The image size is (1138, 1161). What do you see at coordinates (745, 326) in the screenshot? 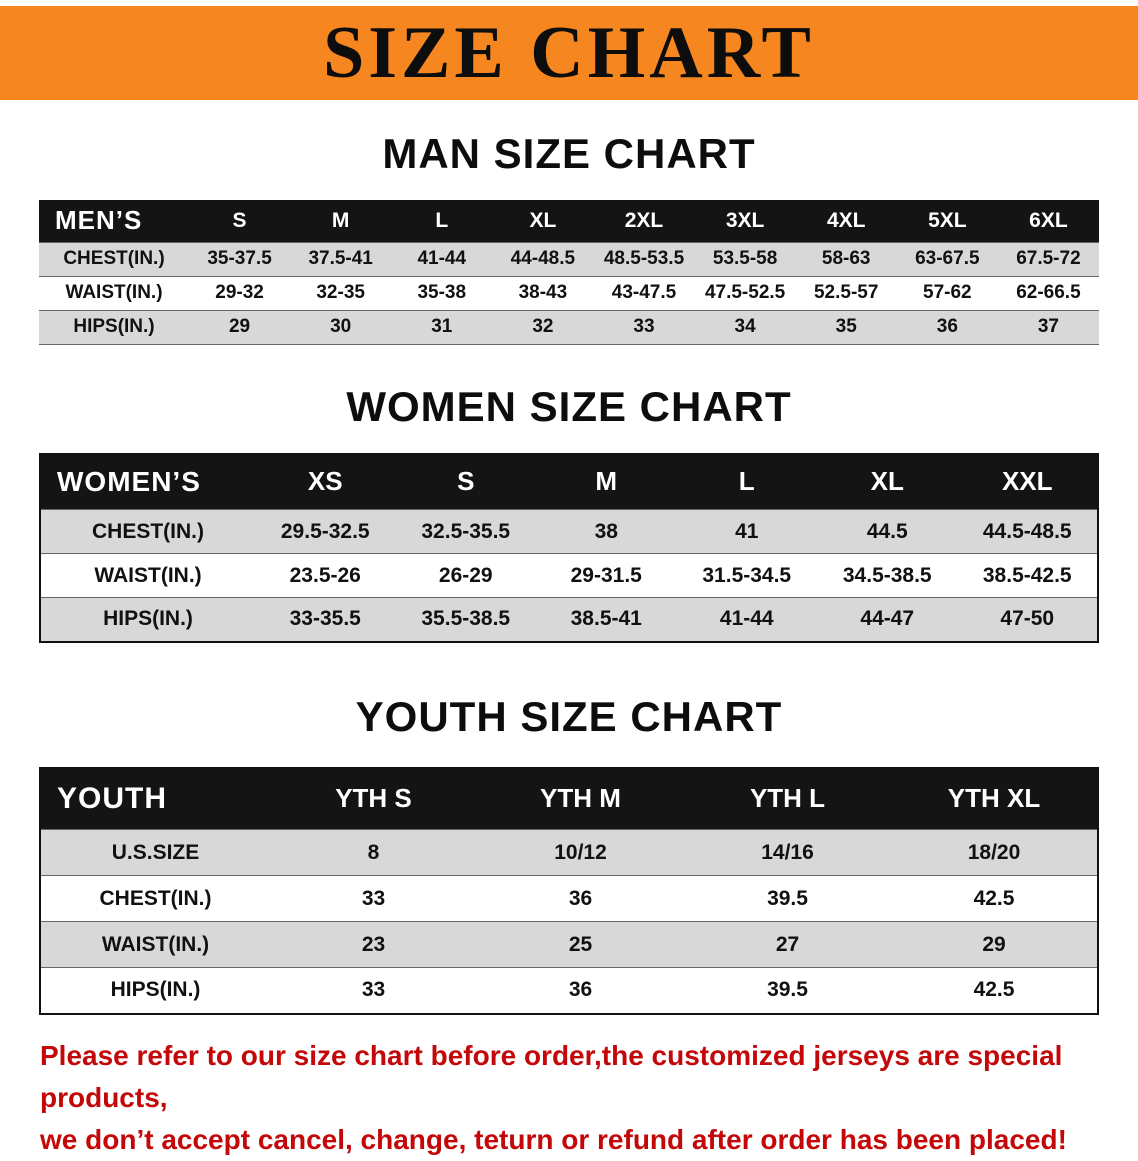
I see `size-value-cell: 34` at bounding box center [745, 326].